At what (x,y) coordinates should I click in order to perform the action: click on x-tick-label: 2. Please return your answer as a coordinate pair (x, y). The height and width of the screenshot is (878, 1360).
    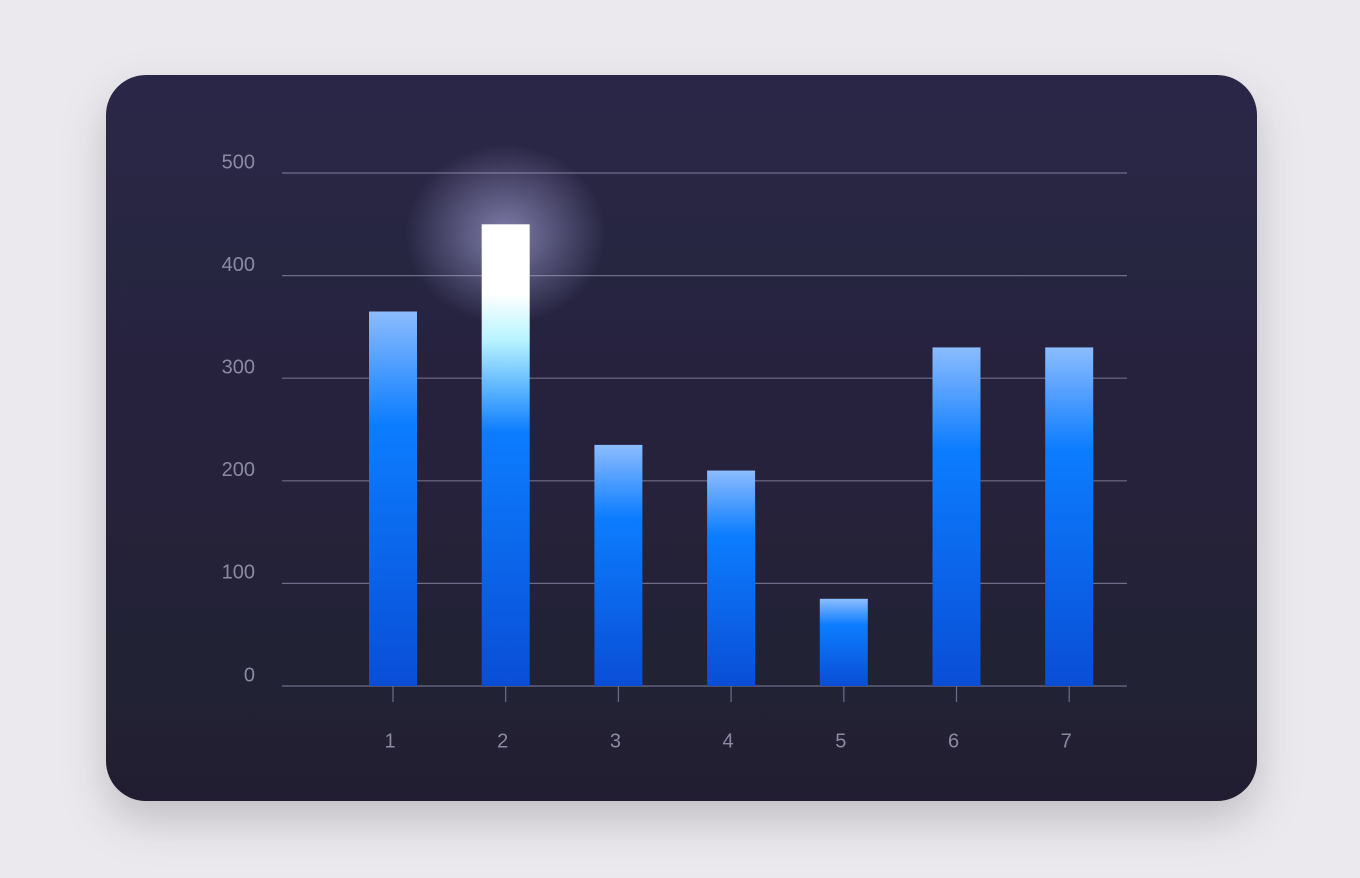
    Looking at the image, I should click on (502, 741).